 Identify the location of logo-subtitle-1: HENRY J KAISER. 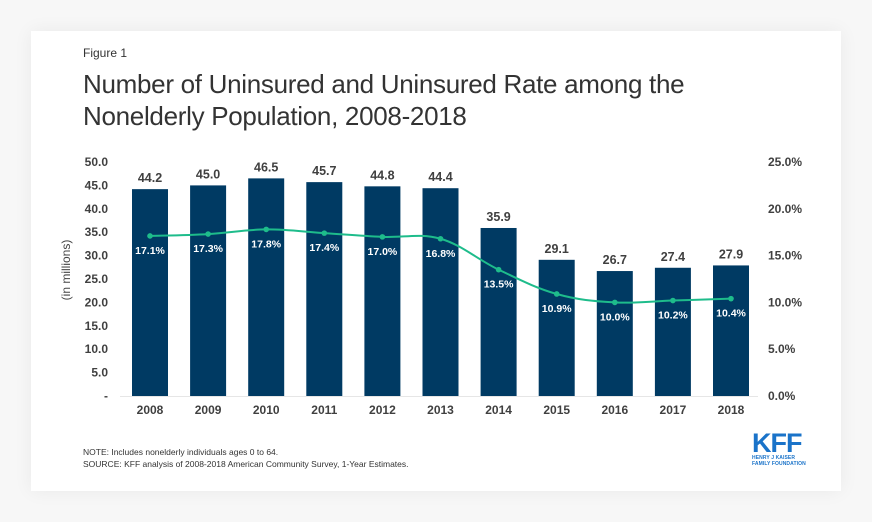
(774, 458).